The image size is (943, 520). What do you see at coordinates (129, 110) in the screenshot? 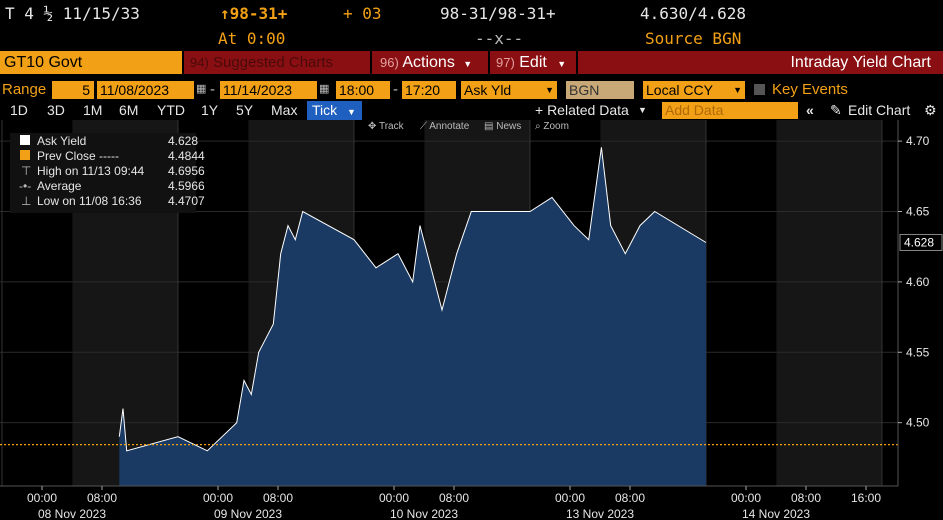
I see `period-6m: 6M` at bounding box center [129, 110].